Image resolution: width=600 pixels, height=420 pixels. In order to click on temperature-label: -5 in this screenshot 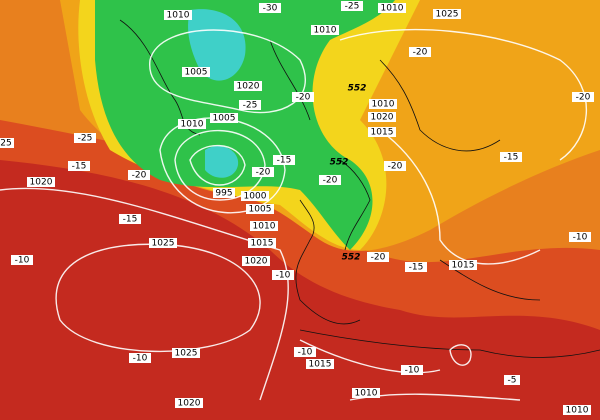, I will do `click(512, 381)`.